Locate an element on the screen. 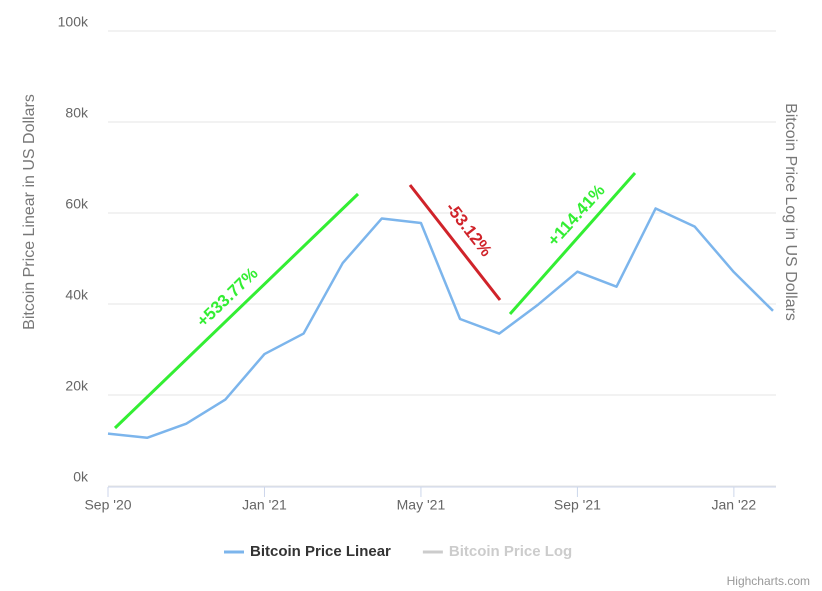  y-tick-label: 60k is located at coordinates (77, 204).